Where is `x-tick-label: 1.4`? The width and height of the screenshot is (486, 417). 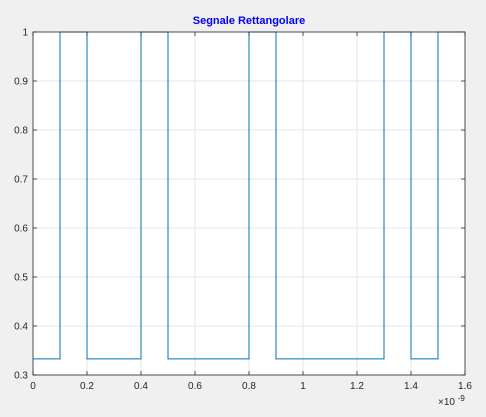
x-tick-label: 1.4 is located at coordinates (411, 386).